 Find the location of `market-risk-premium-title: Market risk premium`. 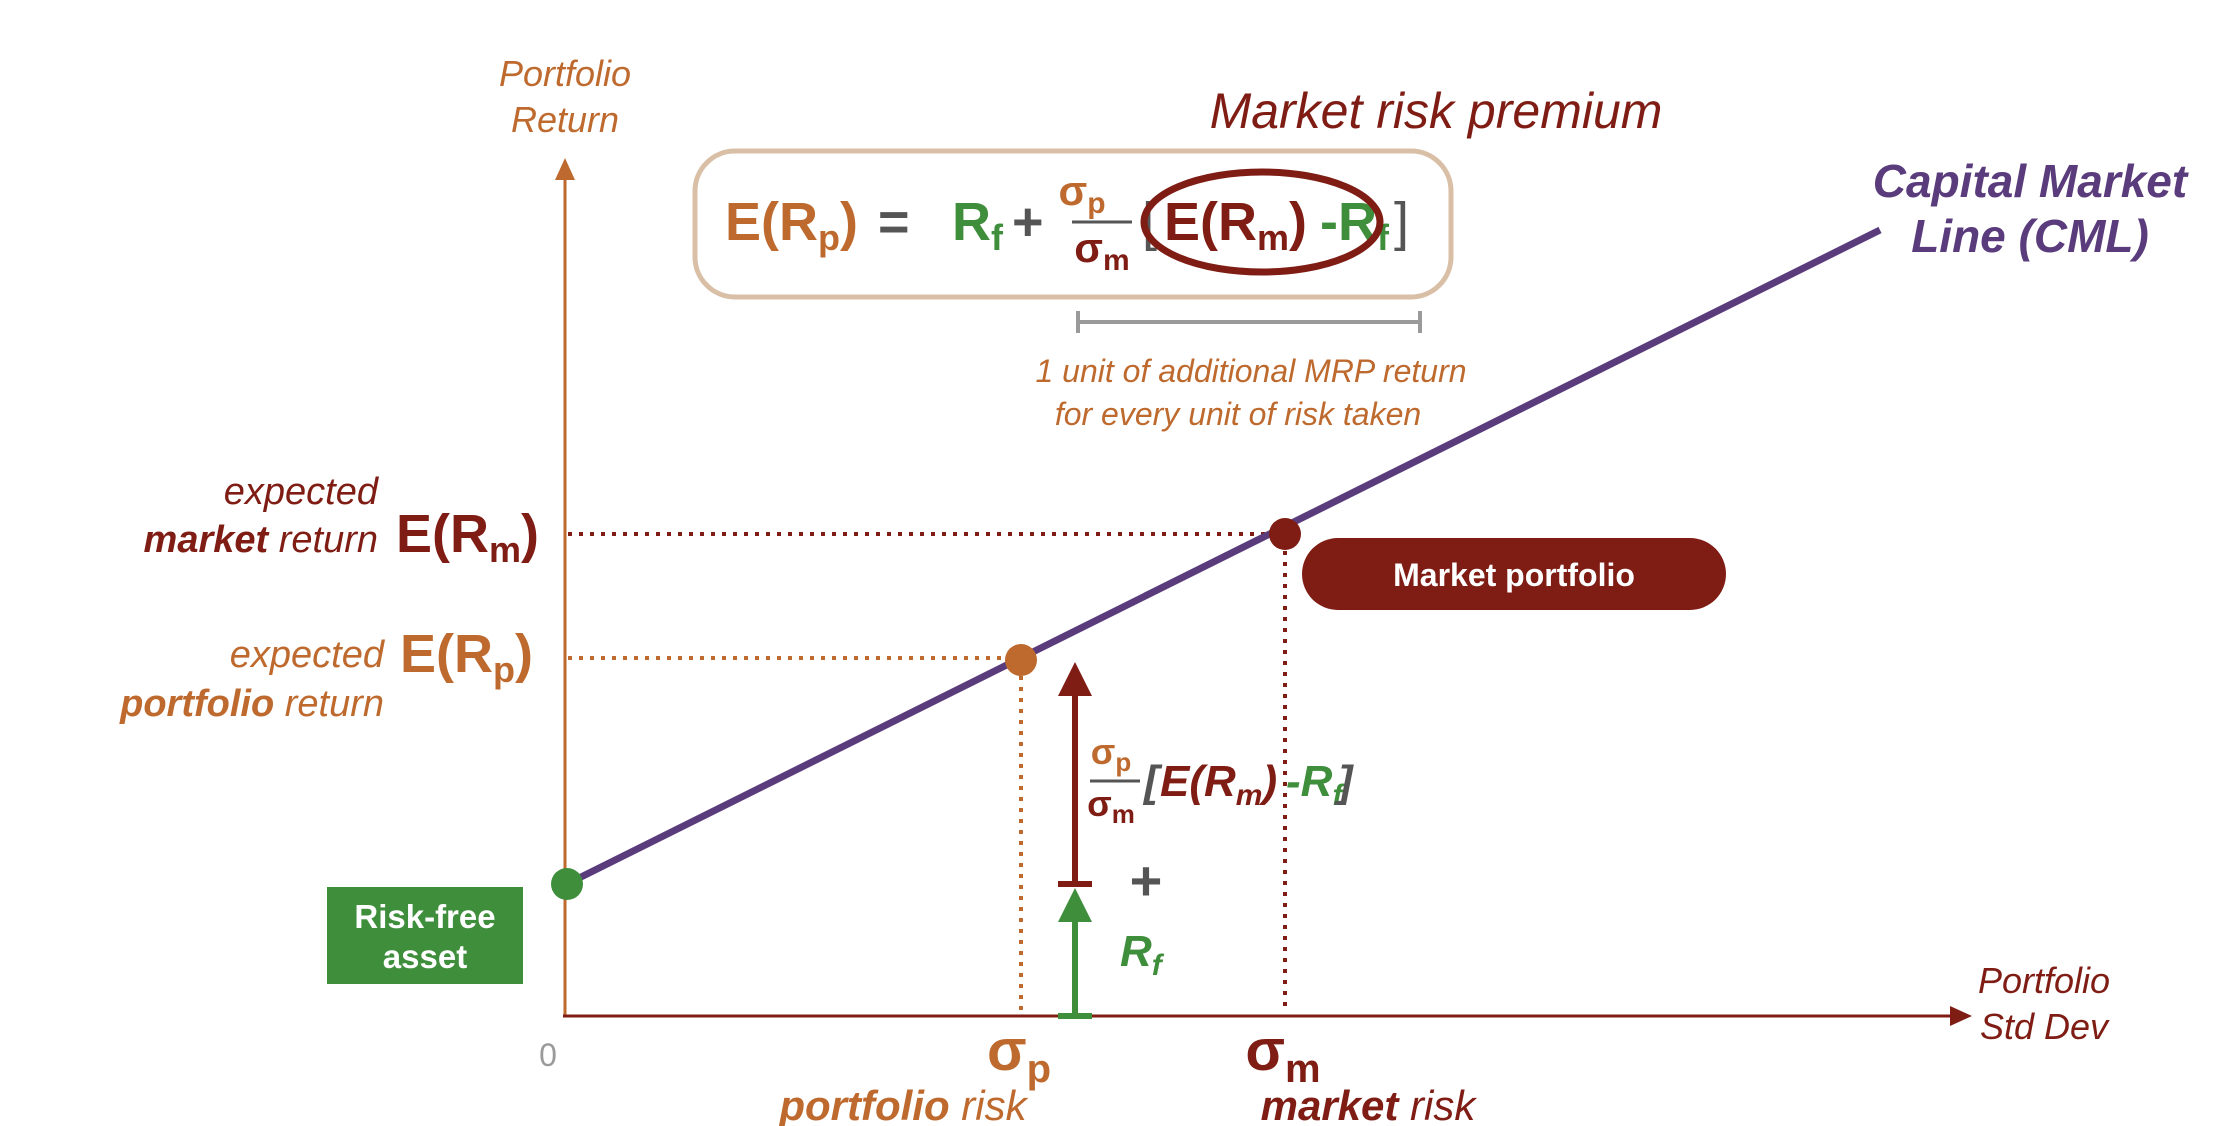

market-risk-premium-title: Market risk premium is located at coordinates (1436, 111).